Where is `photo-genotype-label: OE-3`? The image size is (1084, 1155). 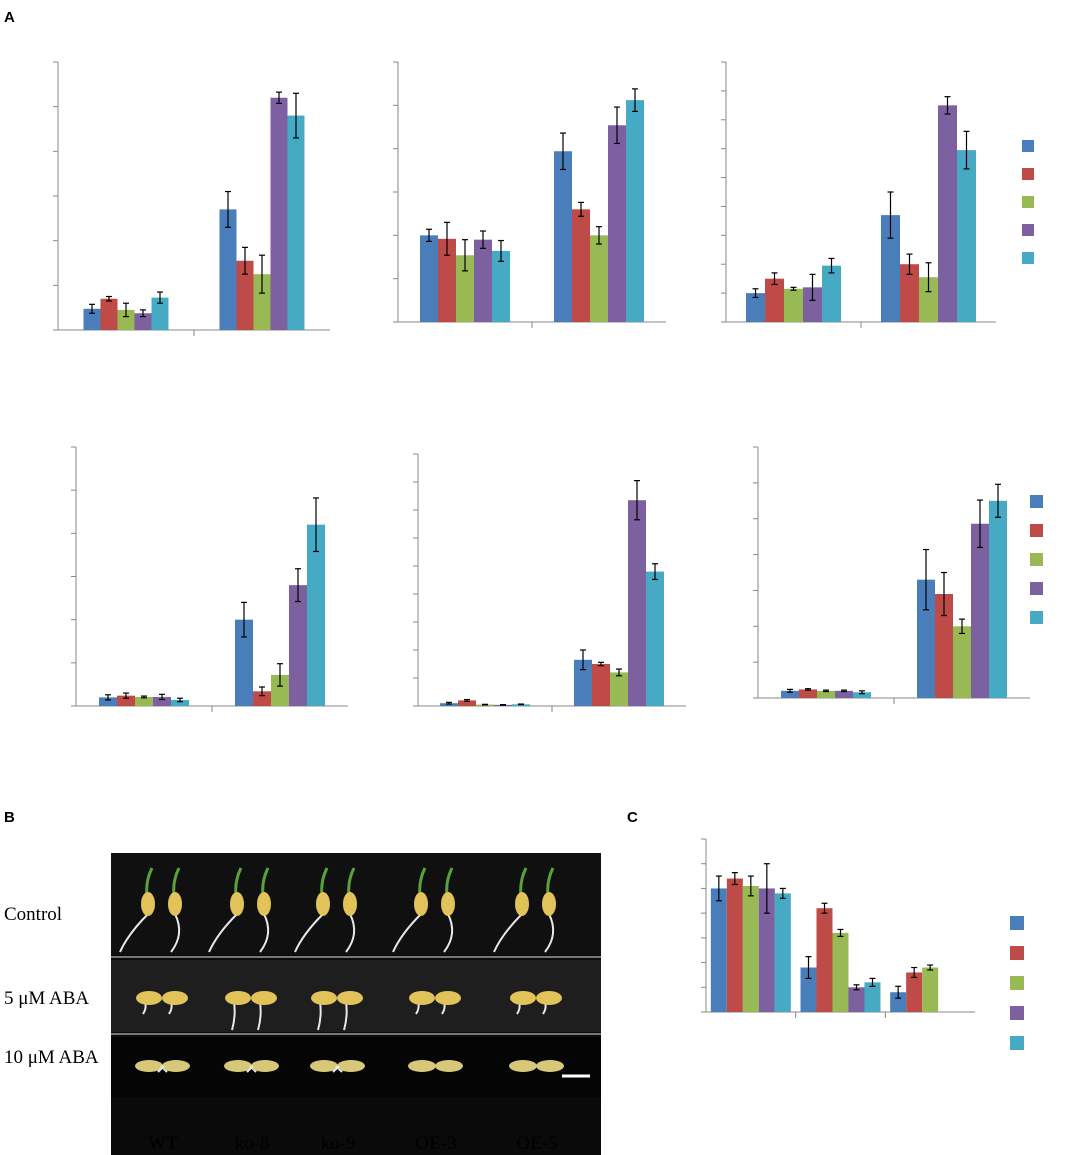 photo-genotype-label: OE-3 is located at coordinates (435, 1143).